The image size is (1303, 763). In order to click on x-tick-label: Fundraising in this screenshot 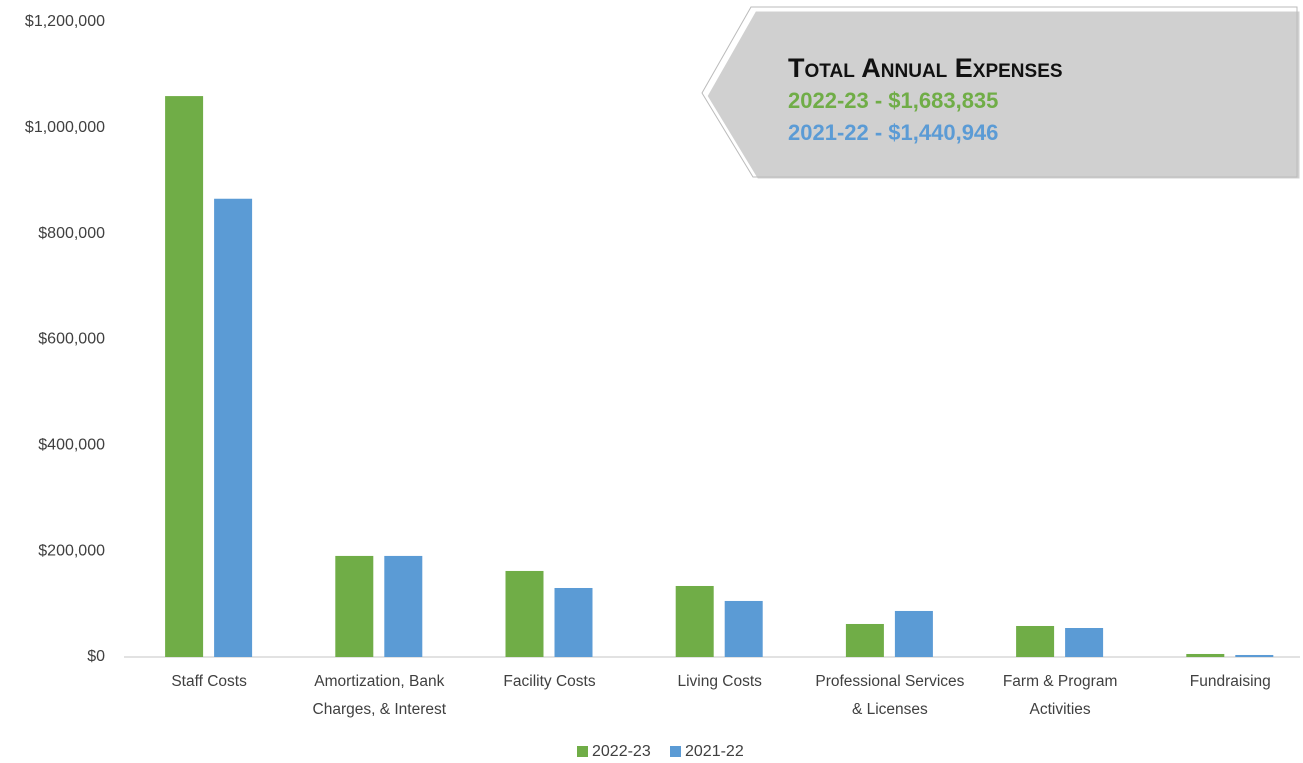, I will do `click(1230, 681)`.